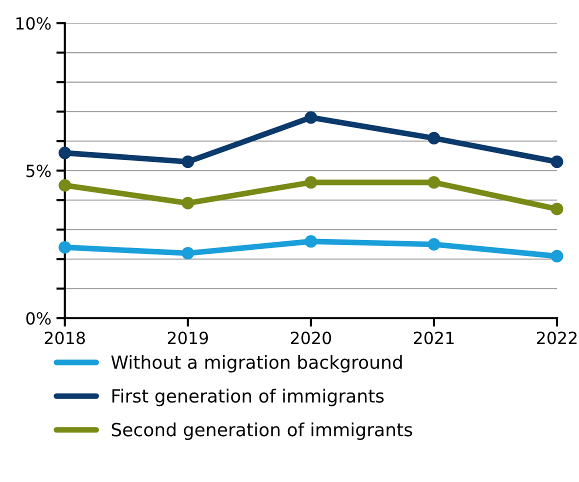 The height and width of the screenshot is (482, 579). Describe the element at coordinates (38, 171) in the screenshot. I see `y-tick-label: 5%` at that location.